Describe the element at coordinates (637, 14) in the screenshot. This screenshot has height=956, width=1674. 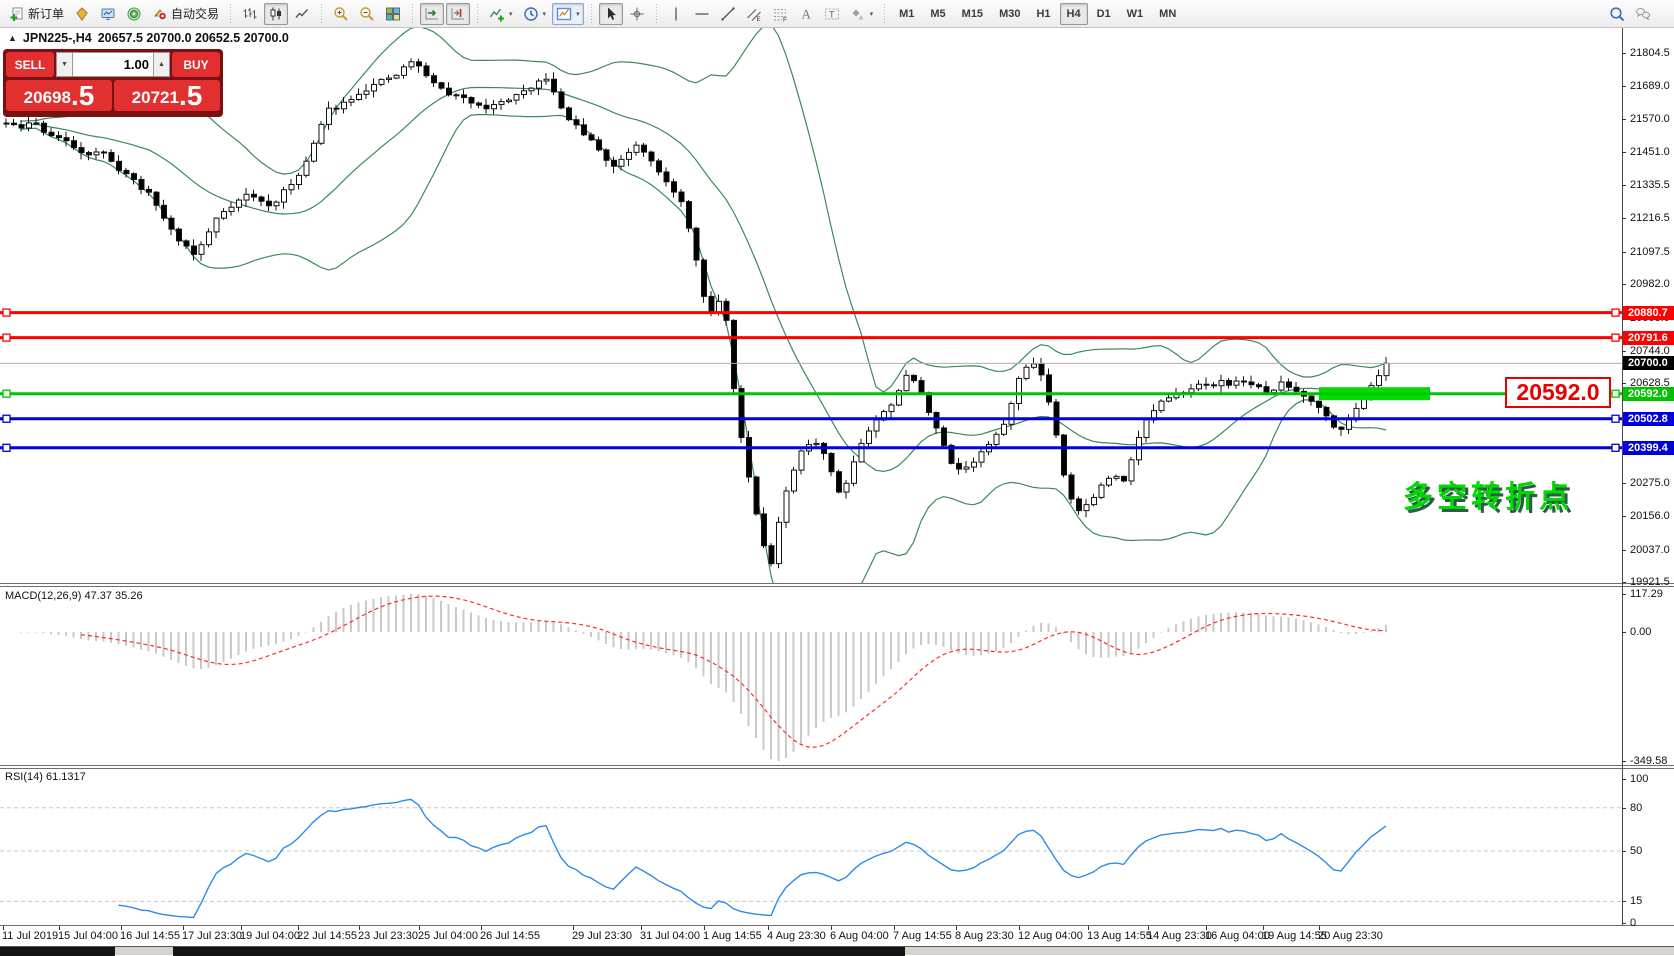
I see `crosshair-button` at that location.